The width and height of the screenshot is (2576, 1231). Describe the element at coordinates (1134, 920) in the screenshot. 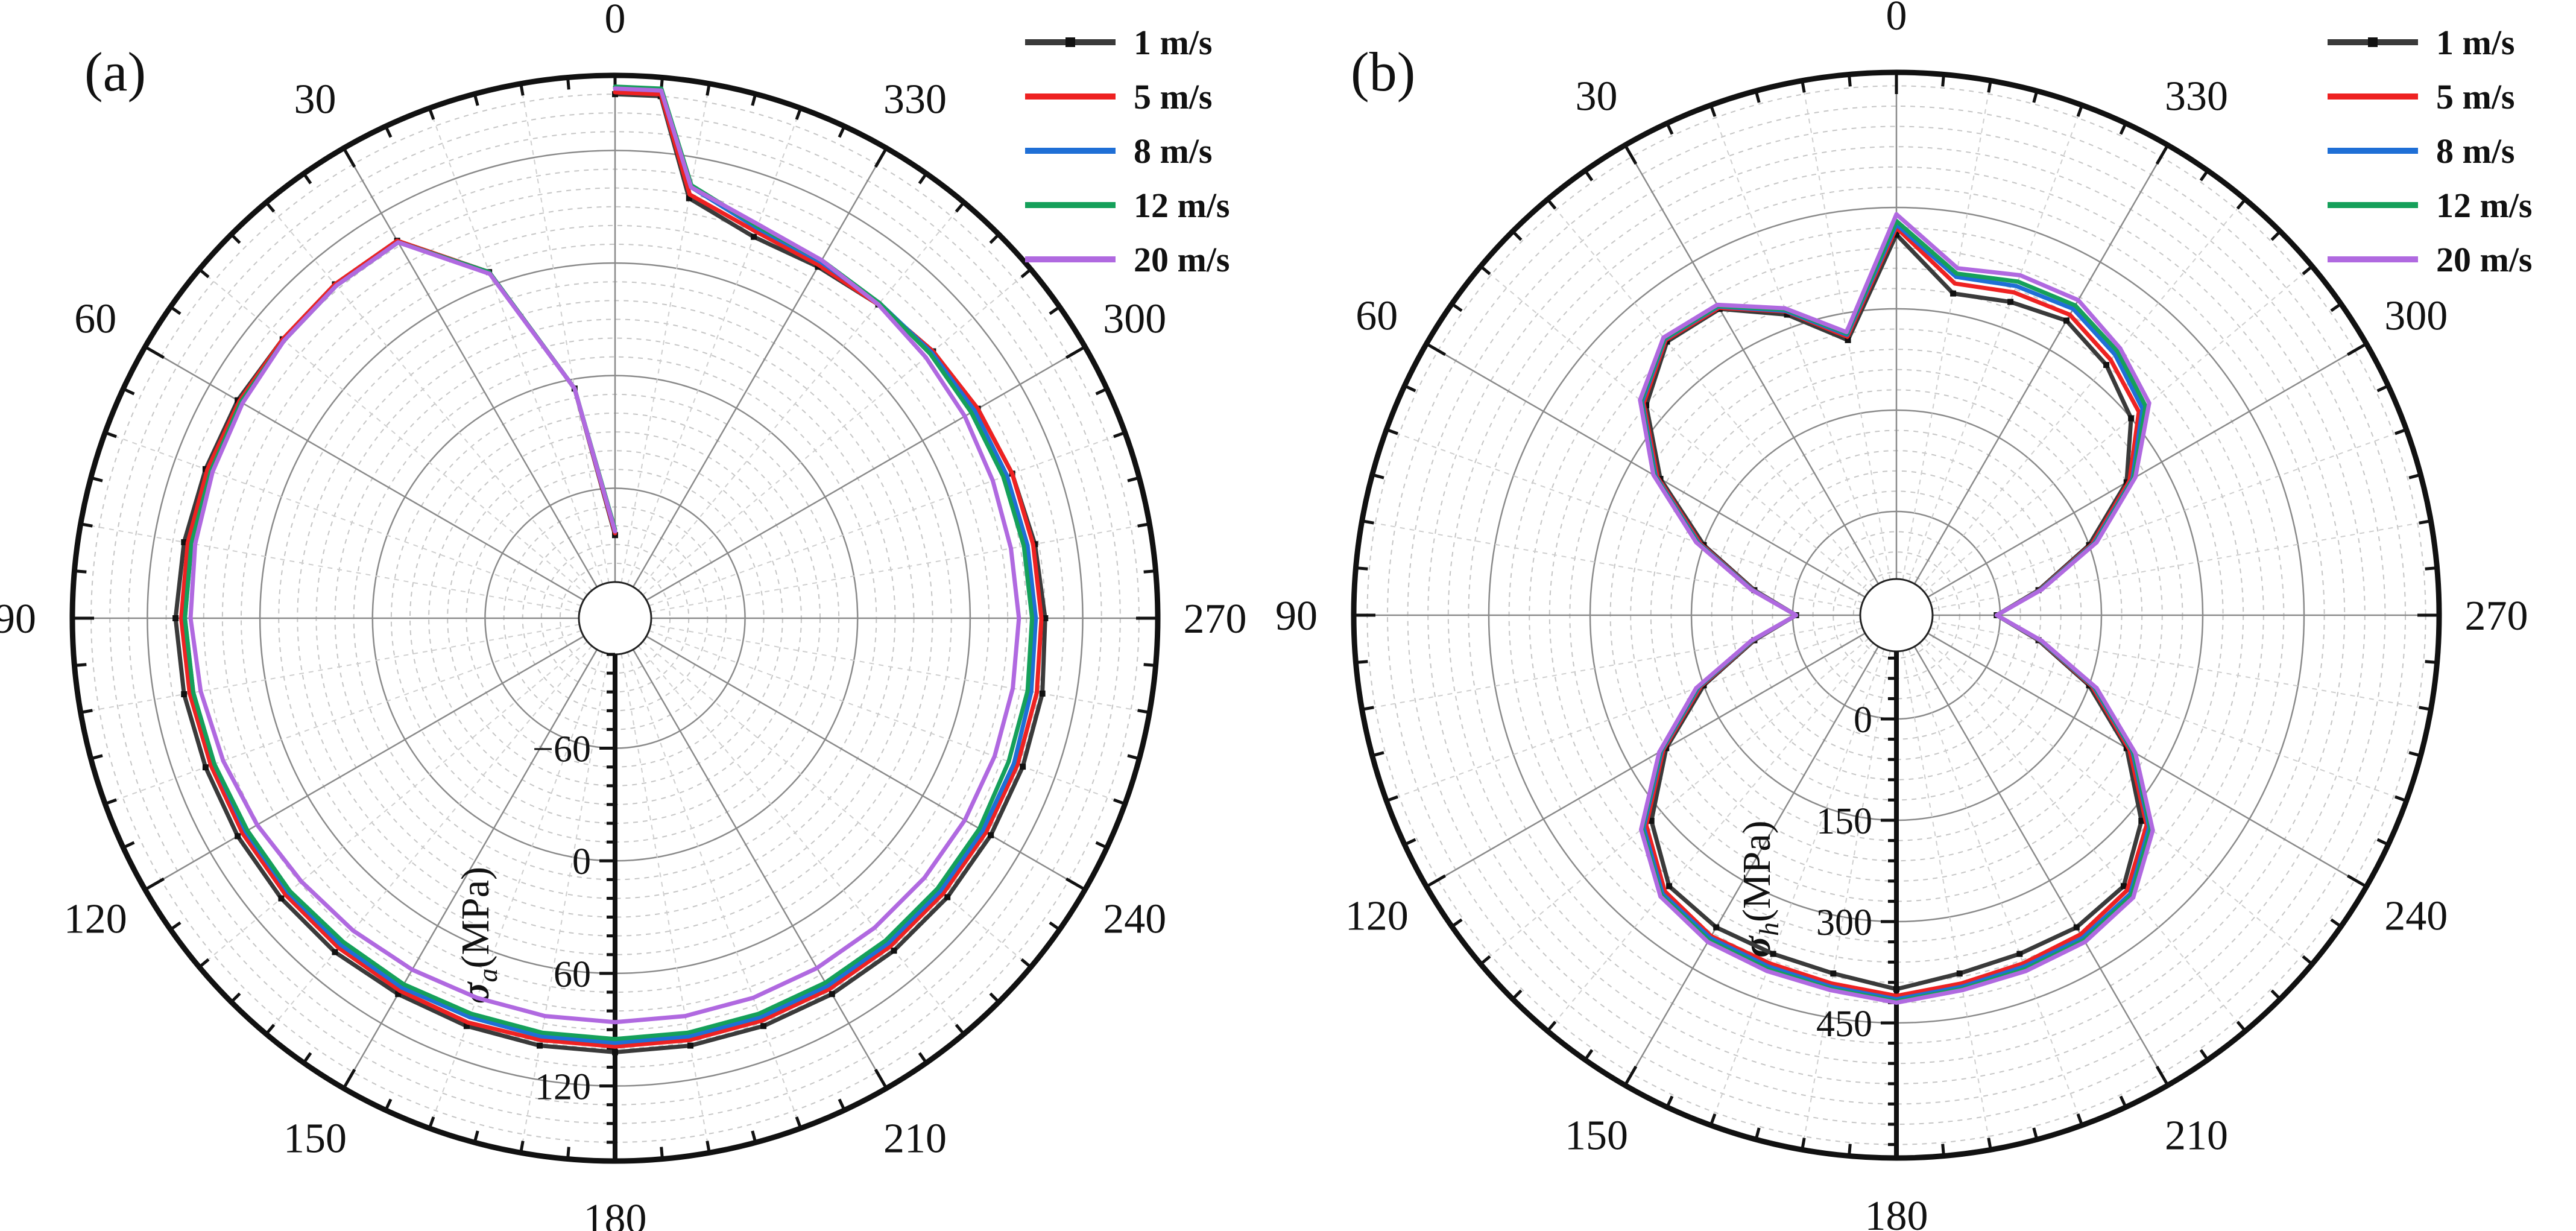

I see `angle-label: 240` at that location.